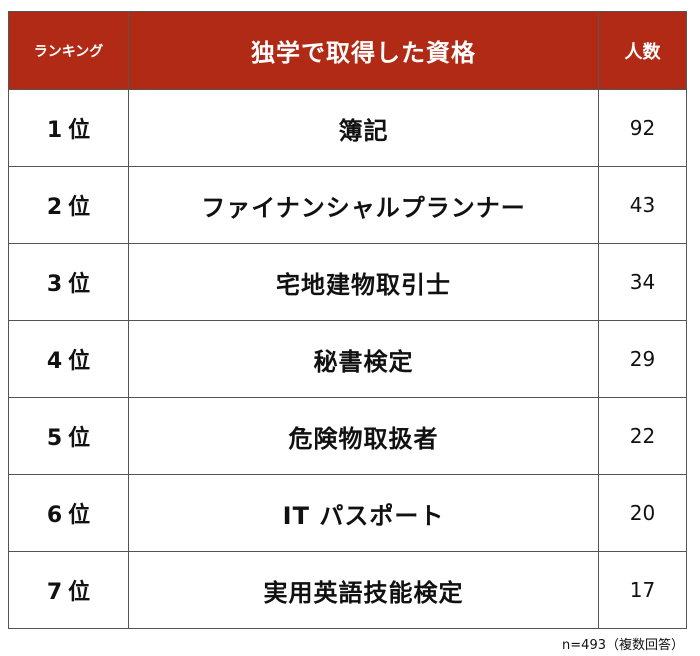  Describe the element at coordinates (54, 130) in the screenshot. I see `rank-number: 1` at that location.